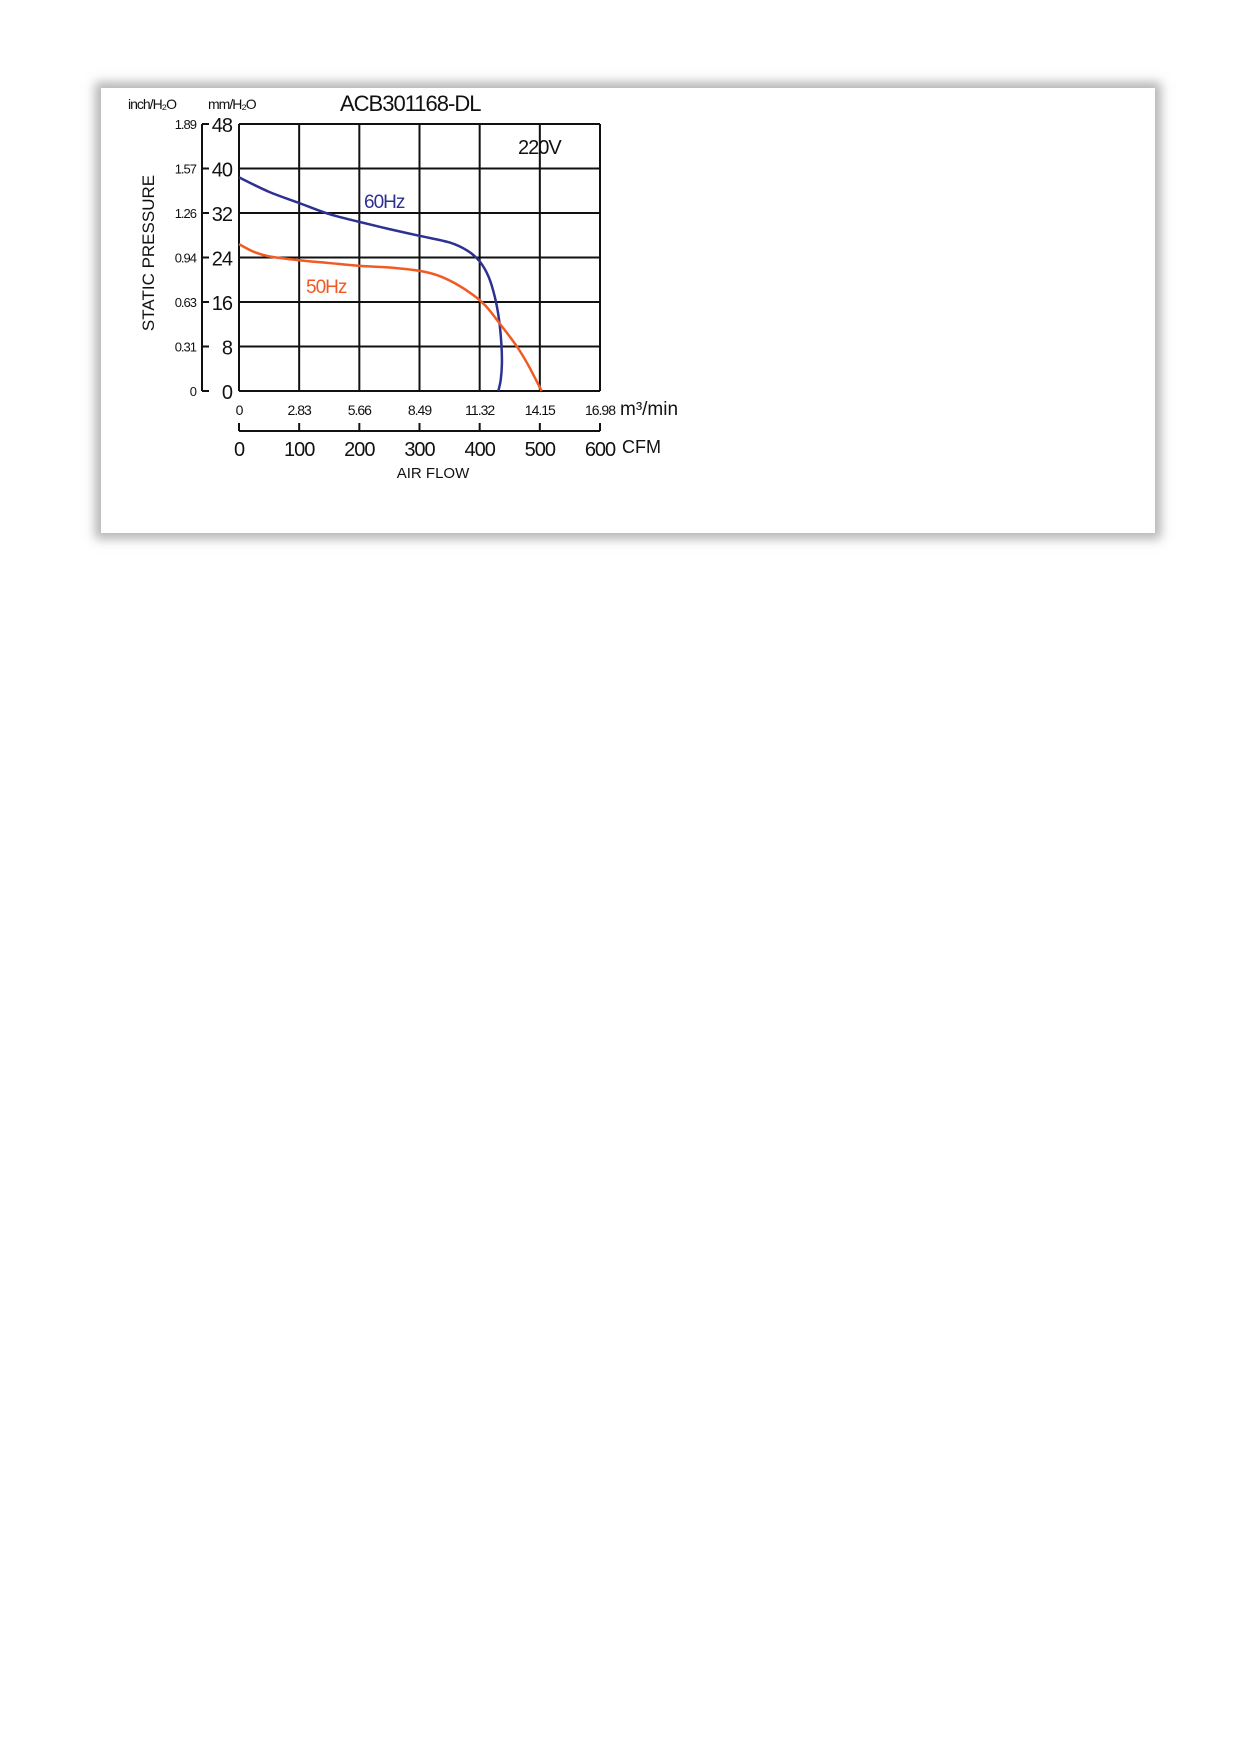 The height and width of the screenshot is (1754, 1241). I want to click on x-tick-label-secondary: 8.49, so click(420, 410).